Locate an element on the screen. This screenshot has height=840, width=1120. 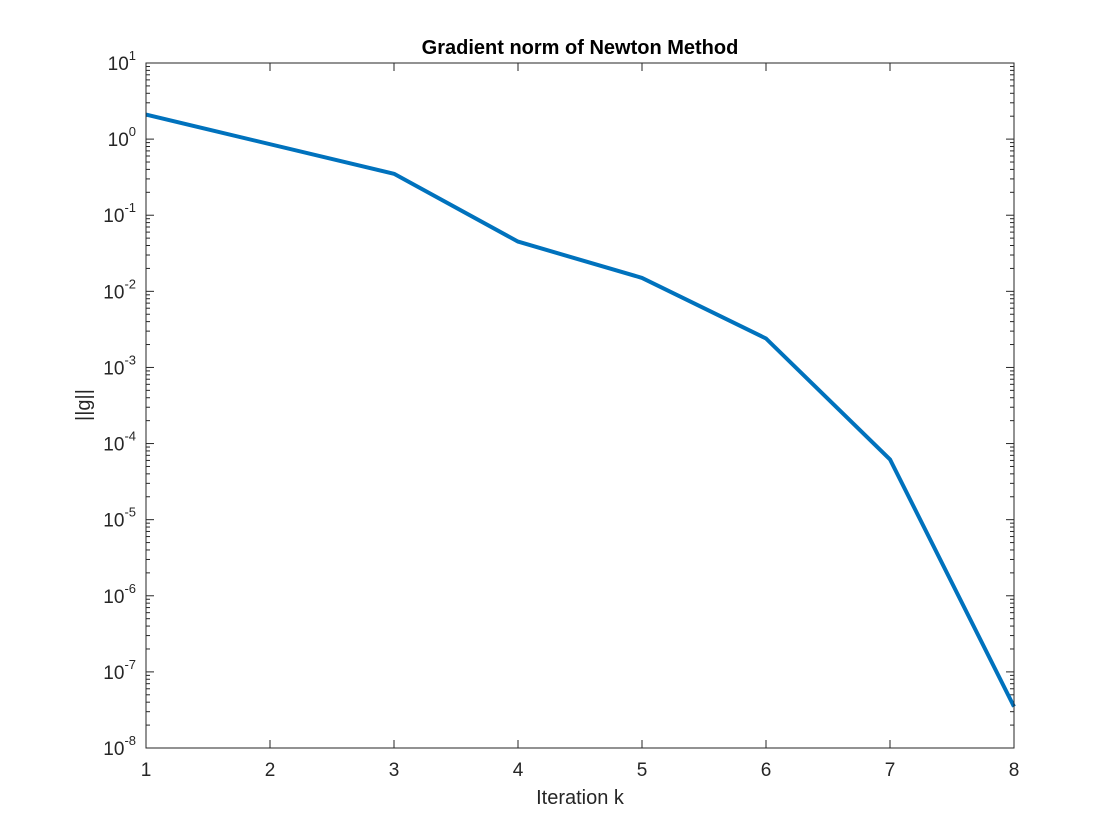
y-axis-label: ||g|| is located at coordinates (84, 405).